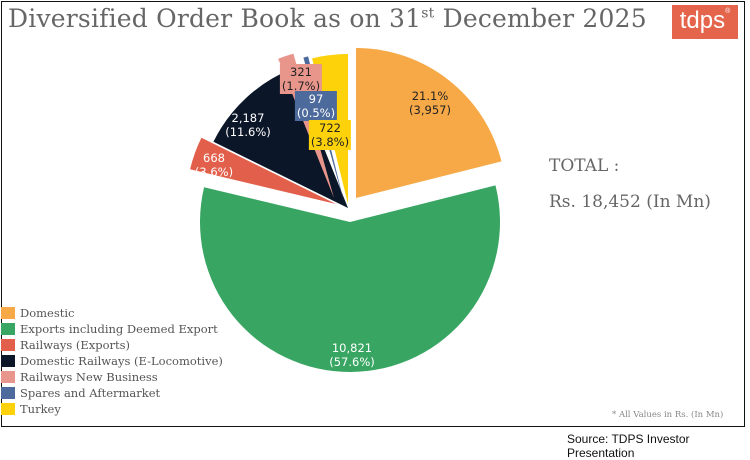 This screenshot has height=460, width=750. What do you see at coordinates (429, 123) in the screenshot?
I see `pie-slice-domestic` at bounding box center [429, 123].